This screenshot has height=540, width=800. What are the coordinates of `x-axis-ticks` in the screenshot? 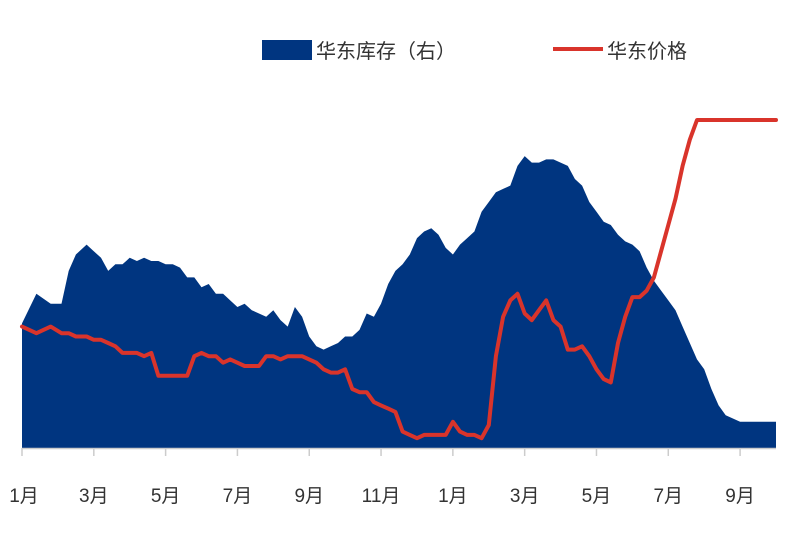 It's located at (381, 452).